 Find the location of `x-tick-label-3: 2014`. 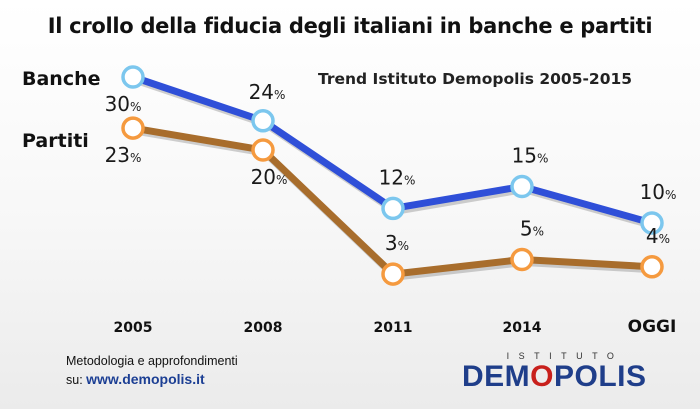

x-tick-label-3: 2014 is located at coordinates (522, 328).